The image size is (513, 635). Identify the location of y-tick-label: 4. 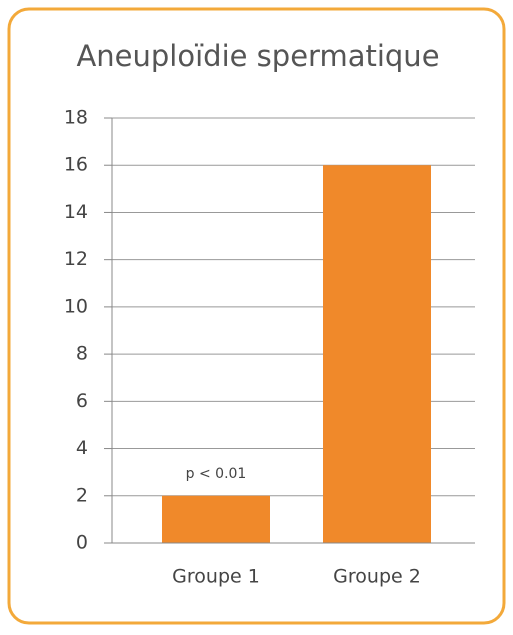
(82, 448).